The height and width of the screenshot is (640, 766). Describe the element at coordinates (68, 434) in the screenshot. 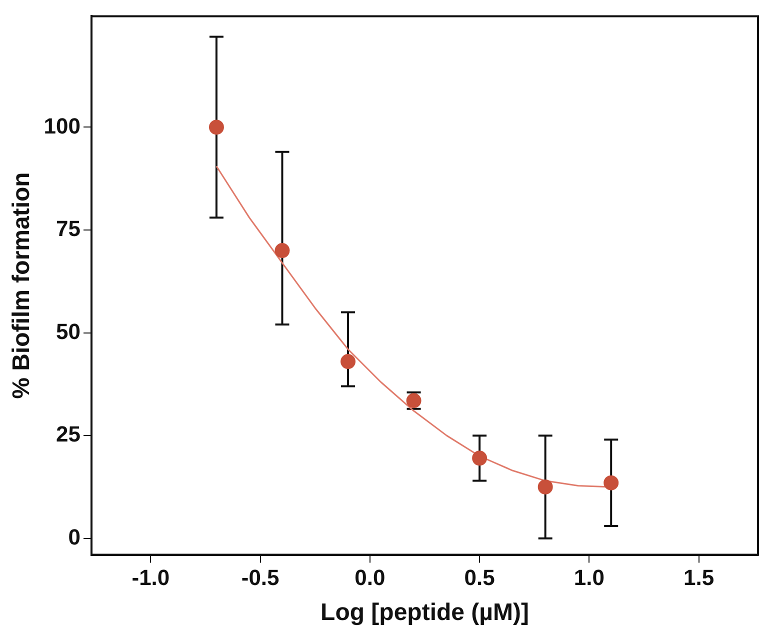

I see `y-tick-label: 25` at that location.